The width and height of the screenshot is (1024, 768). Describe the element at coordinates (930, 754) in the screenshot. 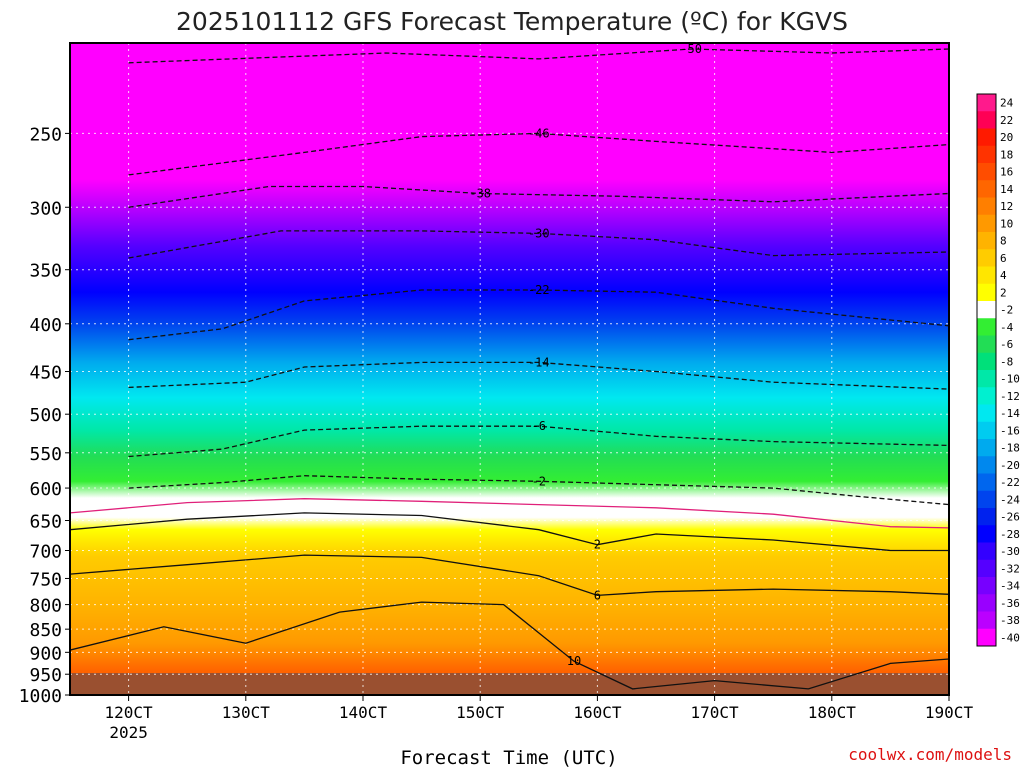

I see `credit-link: coolwx.com/models` at that location.